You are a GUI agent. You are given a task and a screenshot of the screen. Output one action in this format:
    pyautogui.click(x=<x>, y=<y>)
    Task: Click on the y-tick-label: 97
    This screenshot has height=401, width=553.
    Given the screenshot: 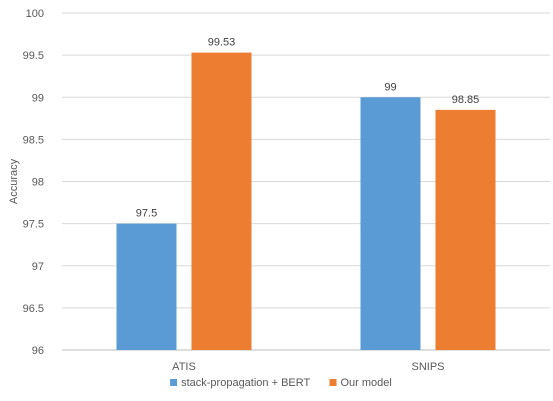 What is the action you would take?
    pyautogui.click(x=38, y=267)
    